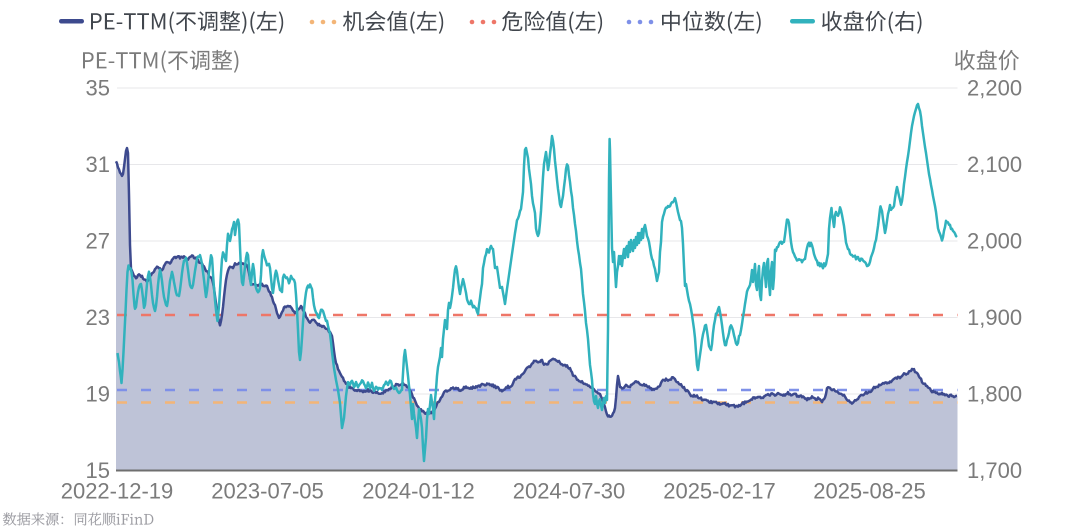 This screenshot has height=530, width=1080. Describe the element at coordinates (719, 491) in the screenshot. I see `svg-text: 2025-02-17` at that location.